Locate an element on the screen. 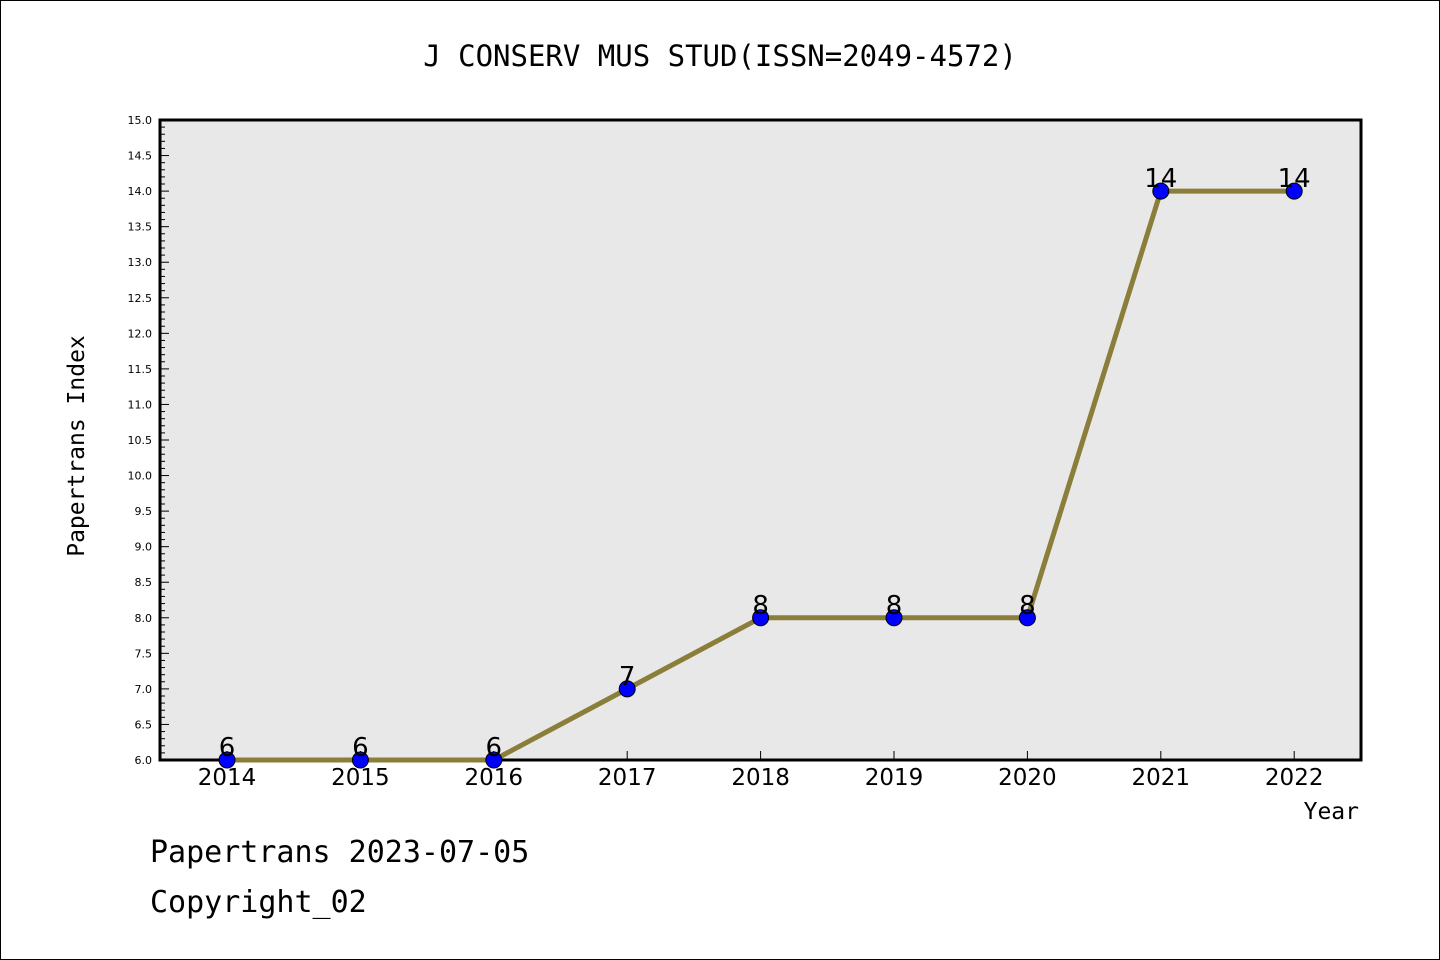 The height and width of the screenshot is (960, 1440). x-tick-label: 2022 is located at coordinates (1294, 778).